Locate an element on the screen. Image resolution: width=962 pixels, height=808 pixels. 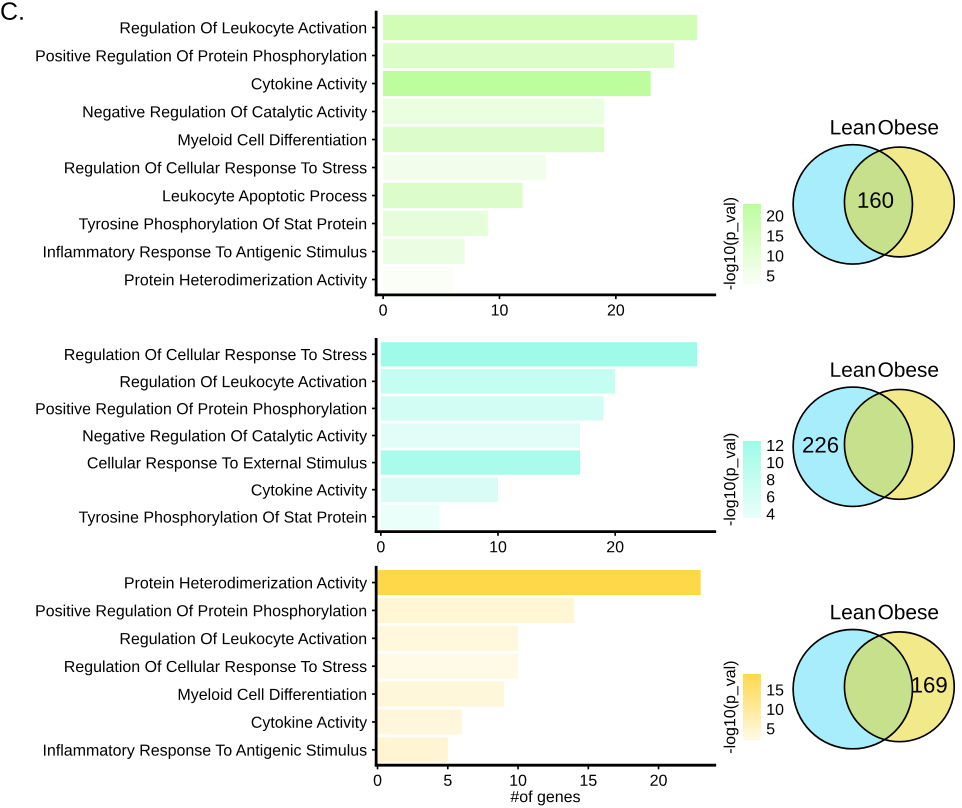
x-tick-label: 5 is located at coordinates (448, 780).